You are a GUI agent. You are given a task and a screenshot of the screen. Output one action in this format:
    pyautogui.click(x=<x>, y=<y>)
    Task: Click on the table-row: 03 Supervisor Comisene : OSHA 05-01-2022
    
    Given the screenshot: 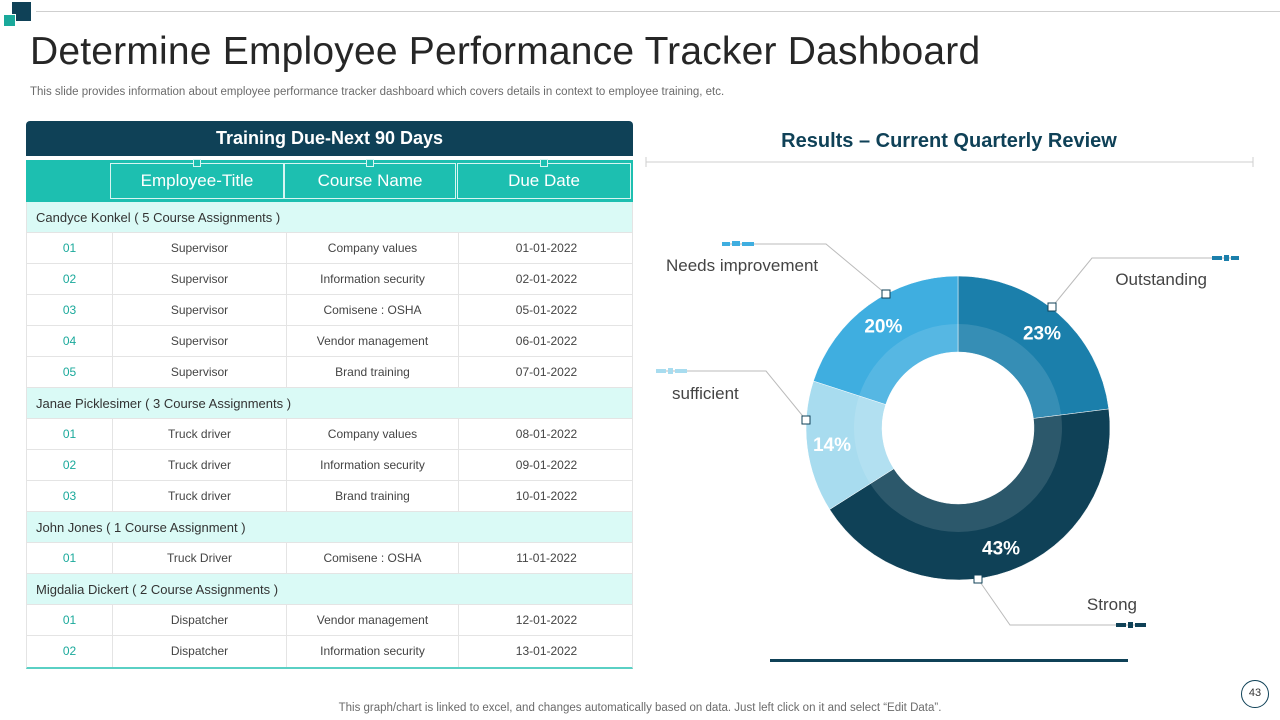 What is the action you would take?
    pyautogui.click(x=329, y=310)
    